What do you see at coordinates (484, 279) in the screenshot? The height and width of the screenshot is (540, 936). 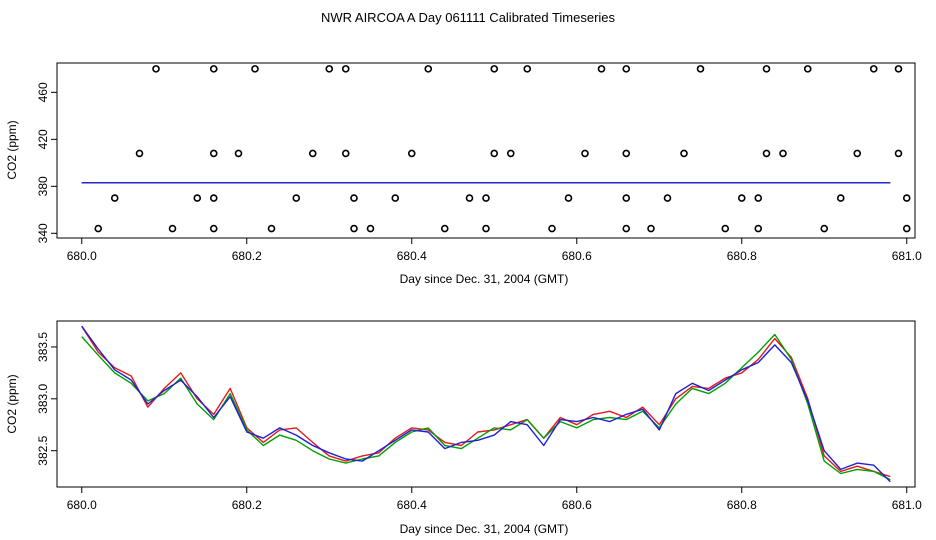 I see `top-x-axis-label: Day since Dec. 31, 2004 (GMT)` at bounding box center [484, 279].